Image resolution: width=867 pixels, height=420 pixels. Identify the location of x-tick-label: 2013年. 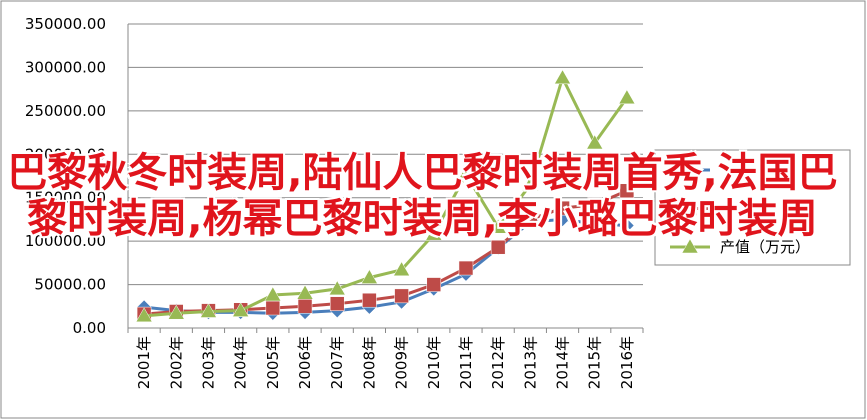
(530, 362).